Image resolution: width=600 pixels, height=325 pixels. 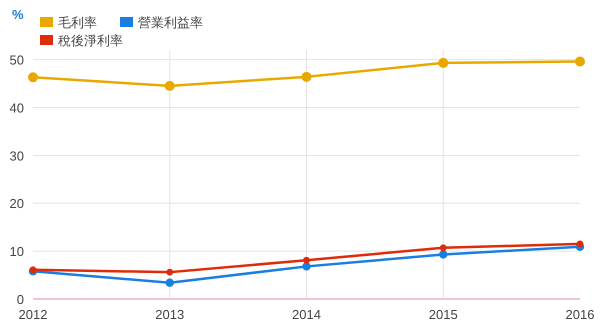 I want to click on y-tick-label: 10, so click(x=17, y=252).